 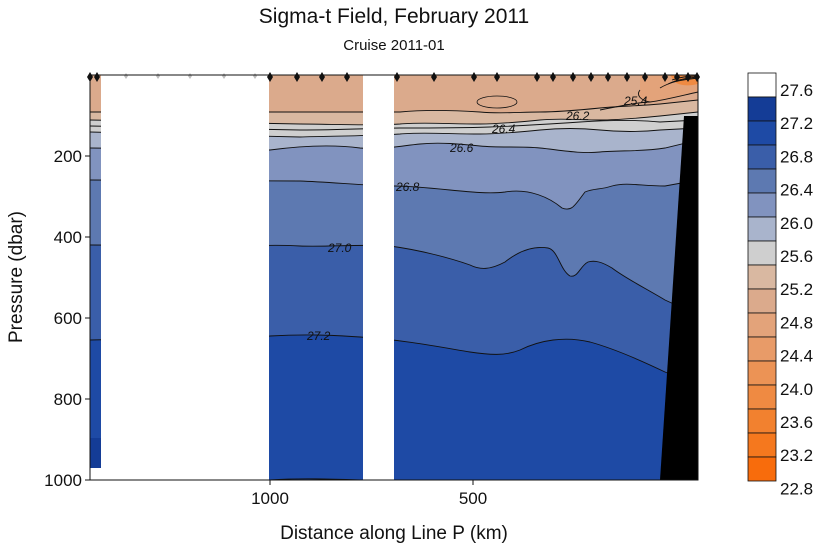 I want to click on y-tick-label: 1000, so click(x=63, y=480).